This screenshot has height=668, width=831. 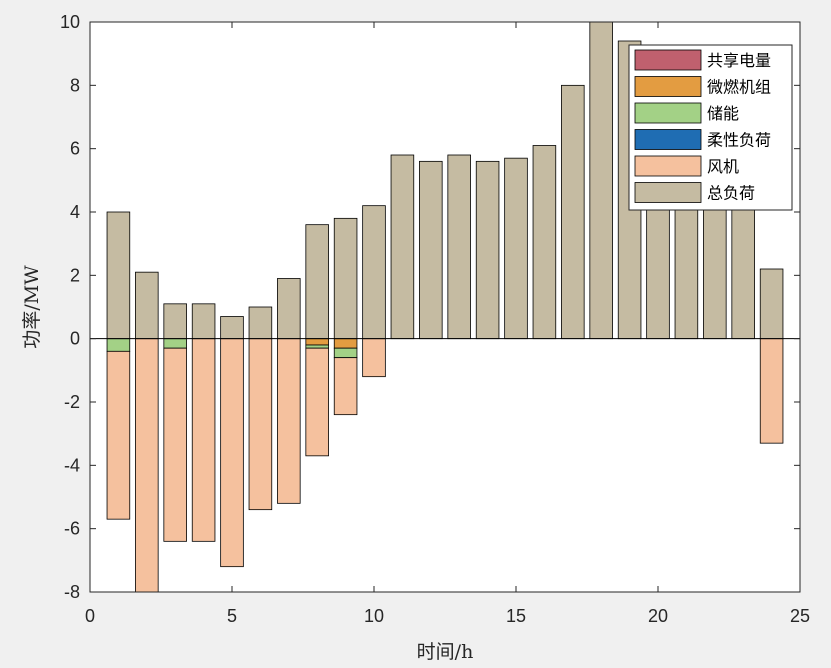 What do you see at coordinates (70, 22) in the screenshot?
I see `y-tick-label: 10` at bounding box center [70, 22].